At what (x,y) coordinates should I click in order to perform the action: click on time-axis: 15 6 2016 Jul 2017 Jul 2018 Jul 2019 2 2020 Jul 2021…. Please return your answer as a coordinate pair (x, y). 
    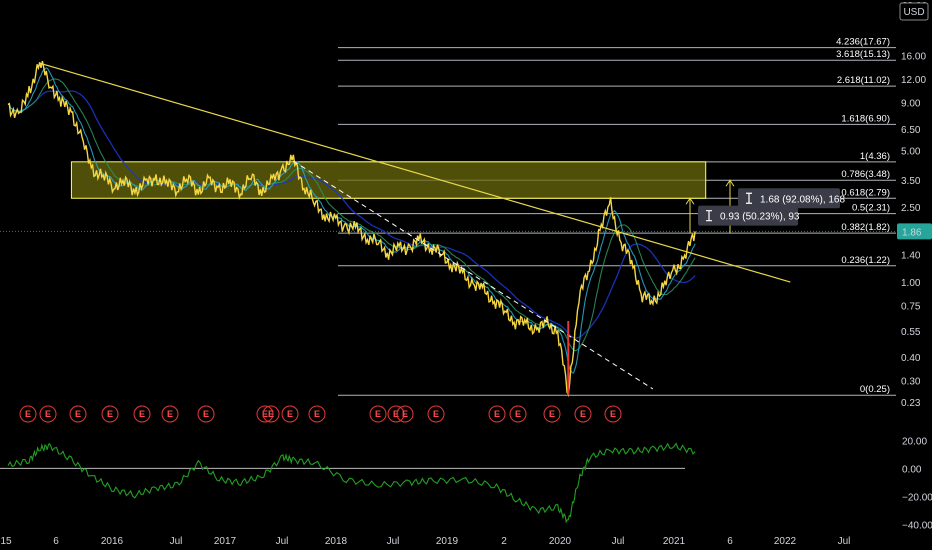
    Looking at the image, I should click on (425, 541).